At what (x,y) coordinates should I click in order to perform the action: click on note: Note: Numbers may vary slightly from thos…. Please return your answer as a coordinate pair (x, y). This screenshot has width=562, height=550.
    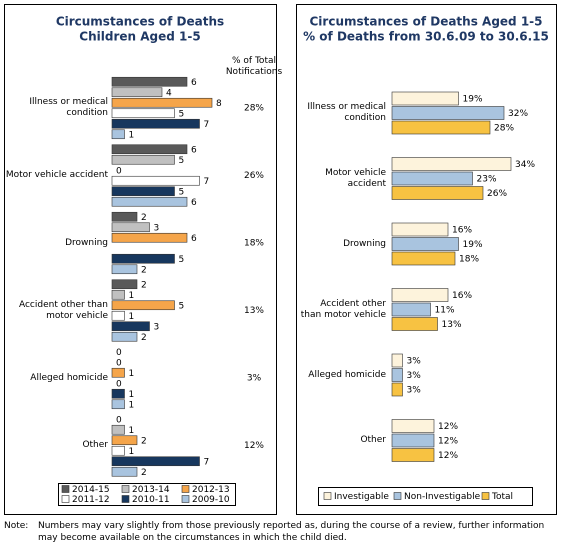
    Looking at the image, I should click on (282, 532).